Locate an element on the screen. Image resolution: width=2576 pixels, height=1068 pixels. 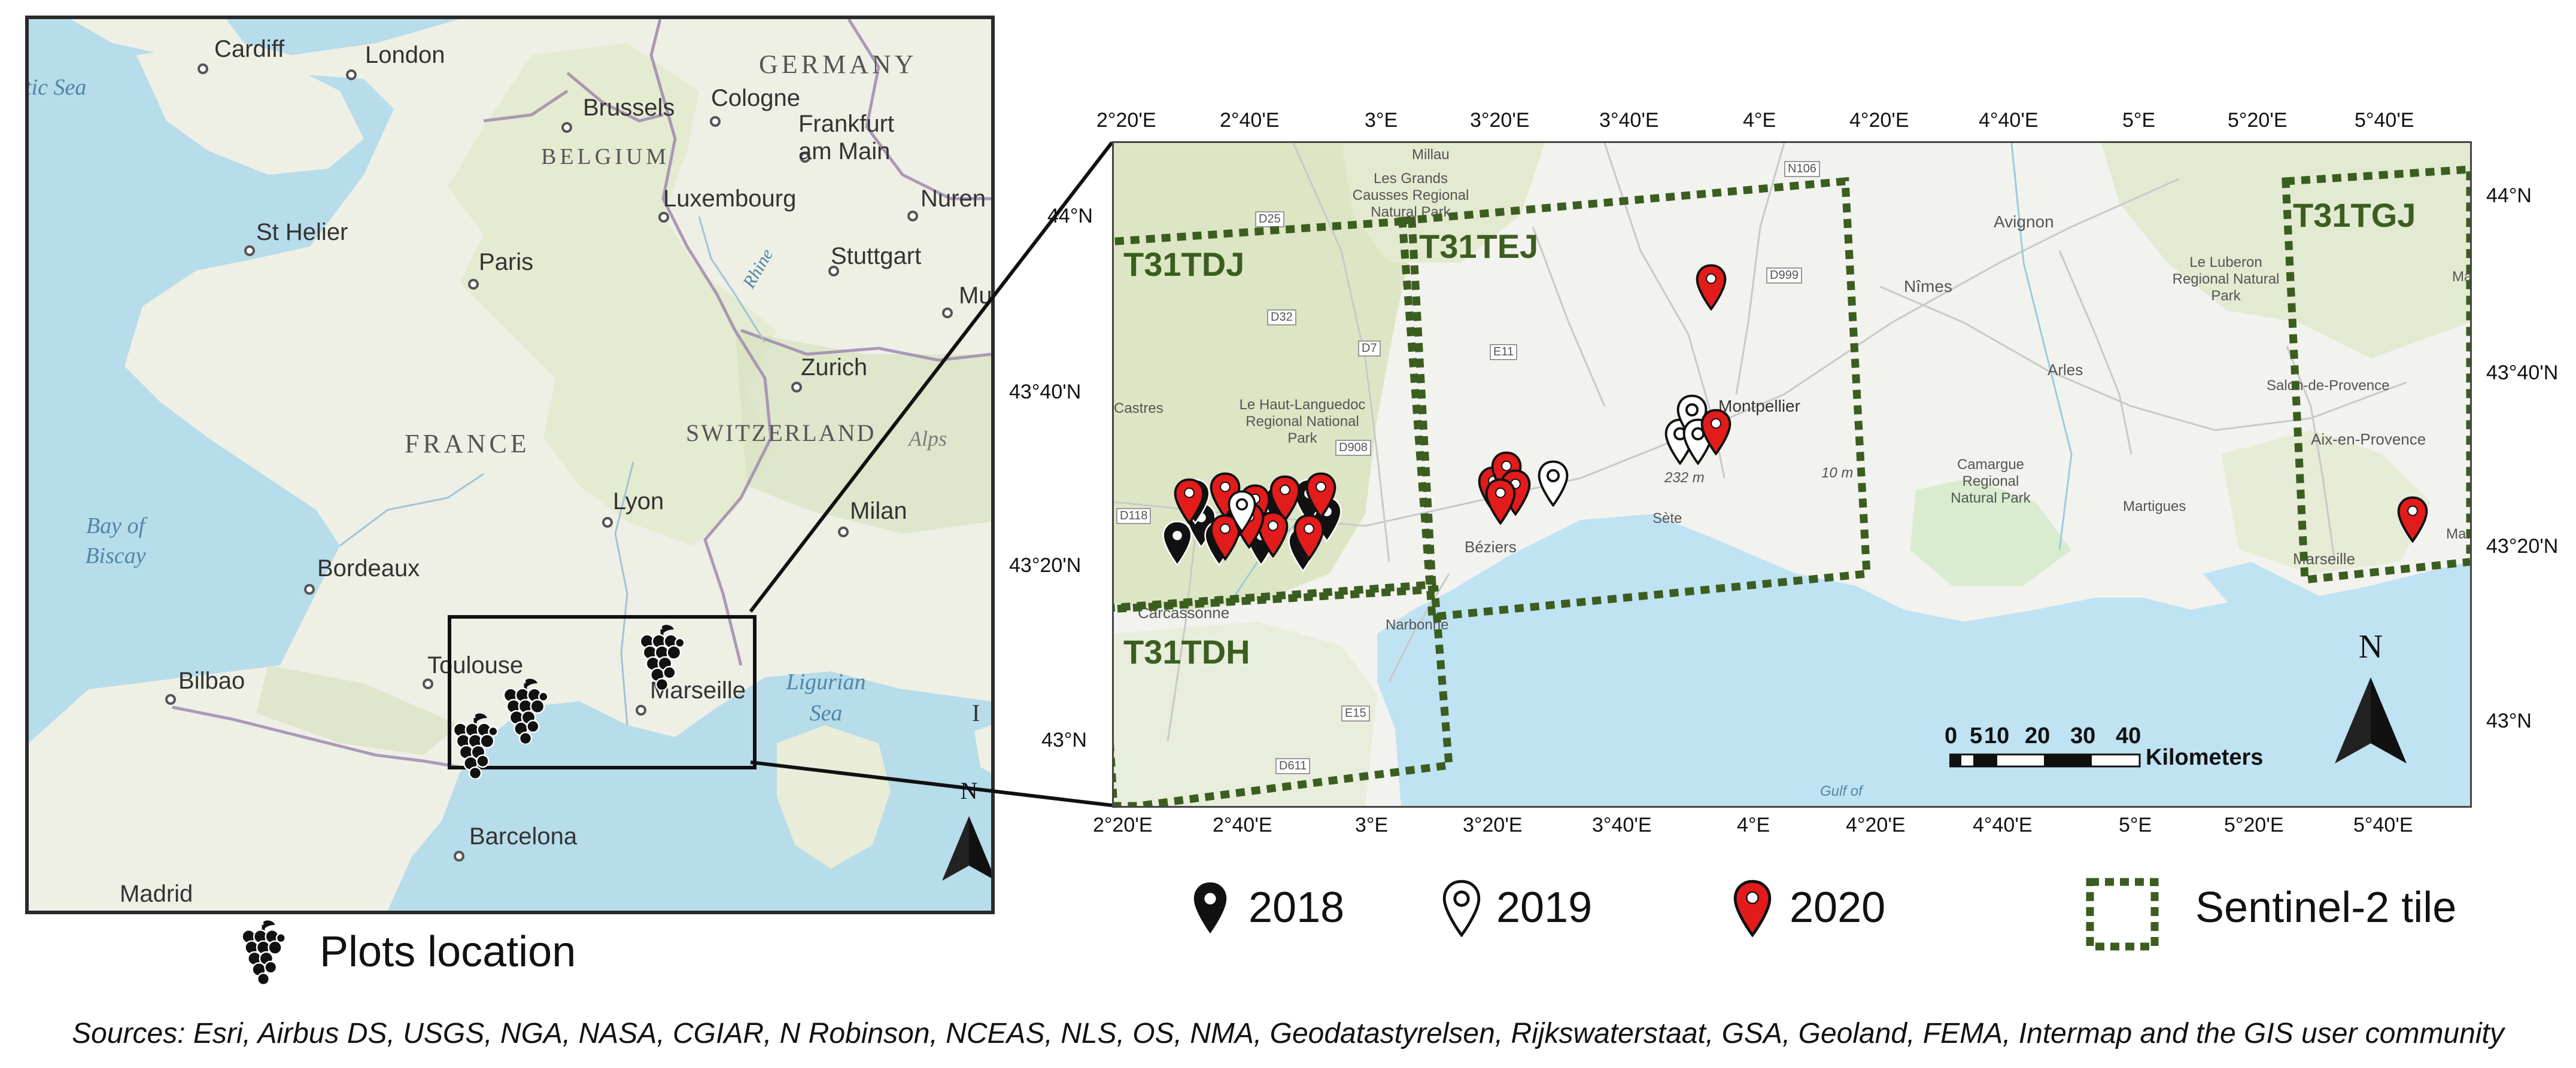
road-label-d611: D611 is located at coordinates (1293, 766).